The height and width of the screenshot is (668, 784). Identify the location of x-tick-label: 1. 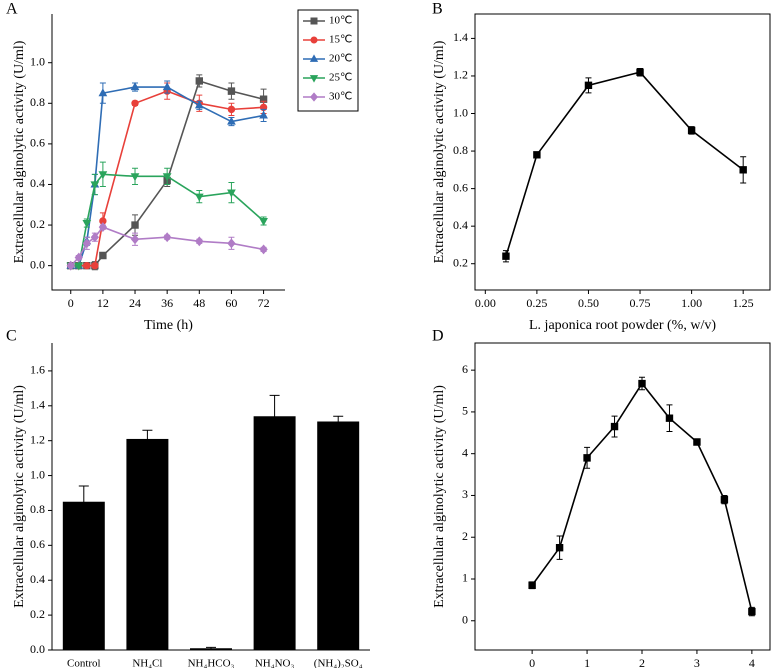
(587, 662).